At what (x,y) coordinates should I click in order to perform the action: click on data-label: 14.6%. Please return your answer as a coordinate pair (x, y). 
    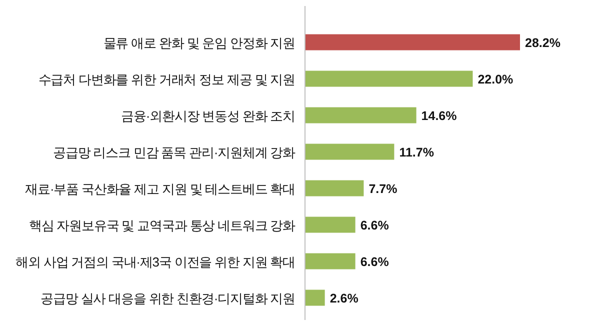
    Looking at the image, I should click on (439, 115).